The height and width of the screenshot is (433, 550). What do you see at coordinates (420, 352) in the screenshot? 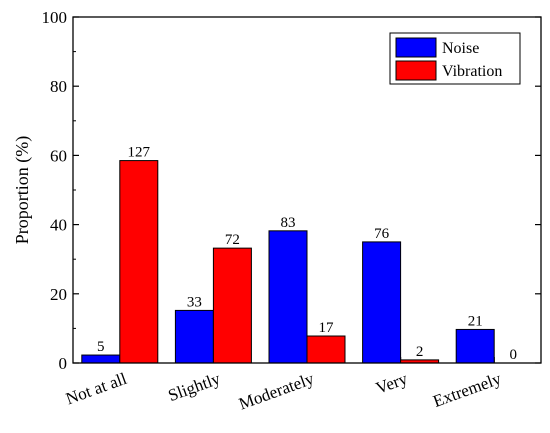
I see `data-label-vibration: 2` at bounding box center [420, 352].